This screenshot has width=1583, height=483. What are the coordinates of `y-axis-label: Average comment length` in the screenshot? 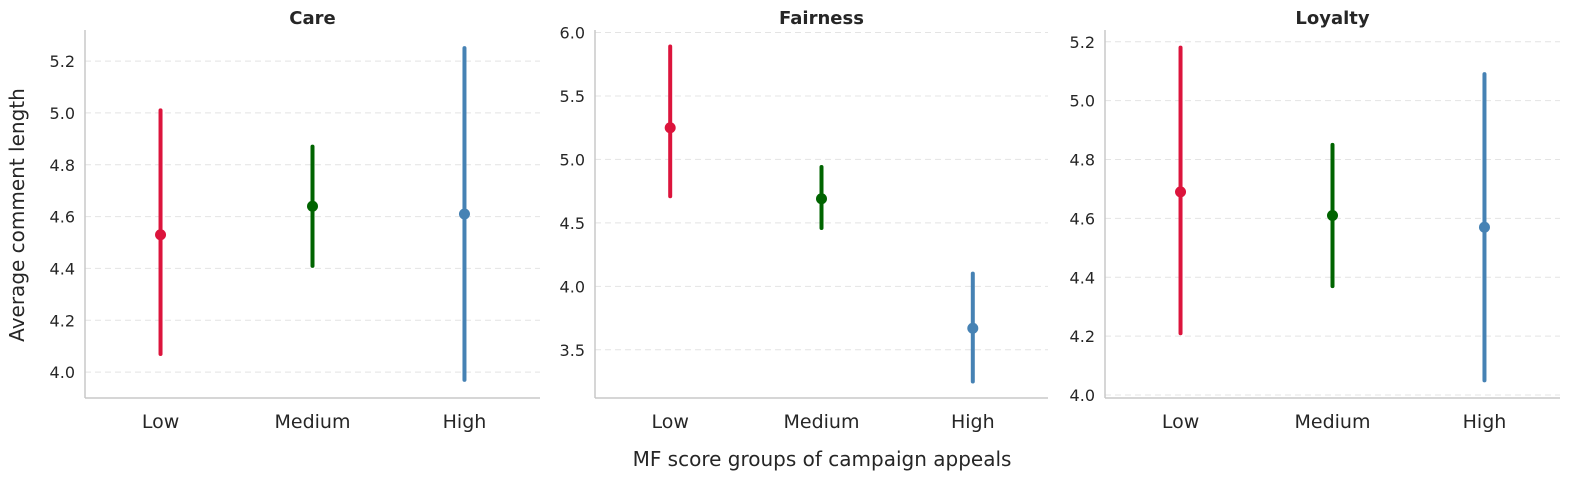 It's located at (17, 215).